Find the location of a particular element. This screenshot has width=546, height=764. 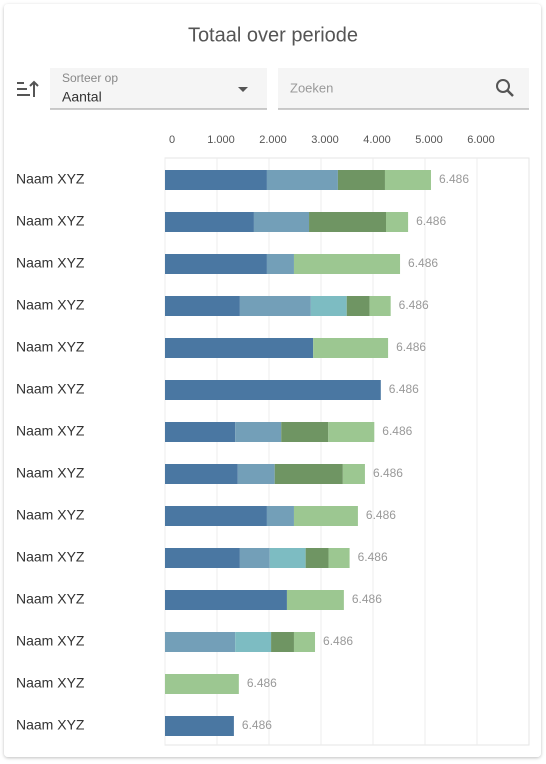

search-field: Zoeken is located at coordinates (403, 89).